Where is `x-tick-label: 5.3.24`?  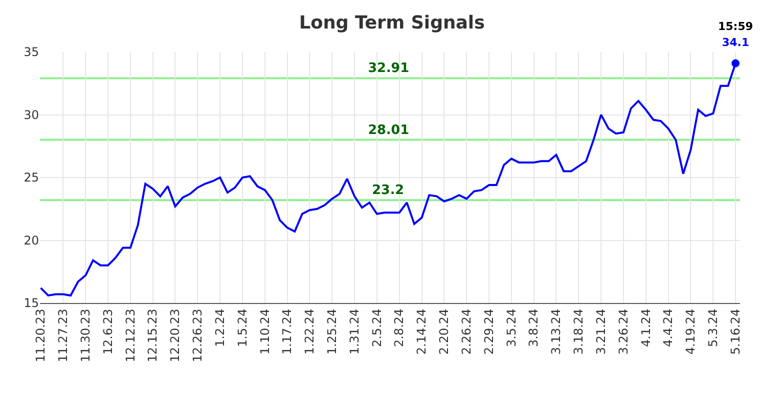 x-tick-label: 5.3.24 is located at coordinates (713, 327).